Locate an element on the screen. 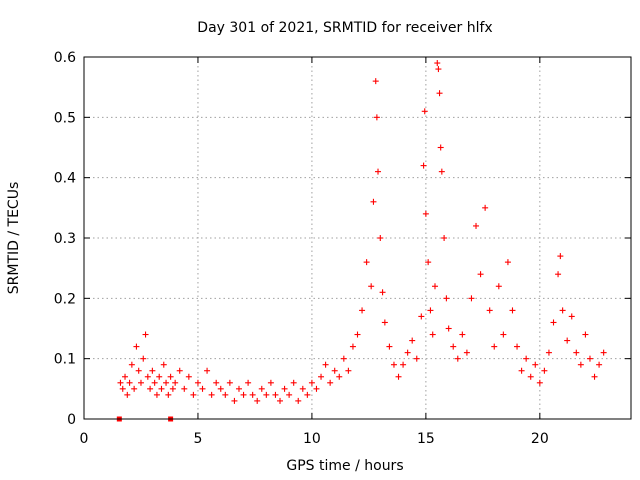  x-tick-label: 15 is located at coordinates (426, 439).